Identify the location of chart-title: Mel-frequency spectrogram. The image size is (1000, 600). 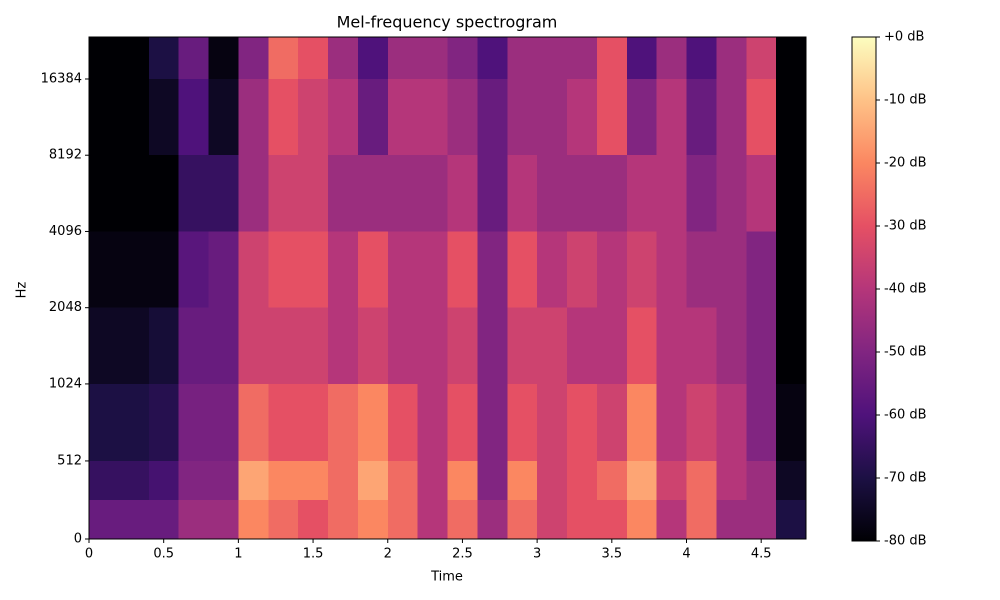
(447, 22).